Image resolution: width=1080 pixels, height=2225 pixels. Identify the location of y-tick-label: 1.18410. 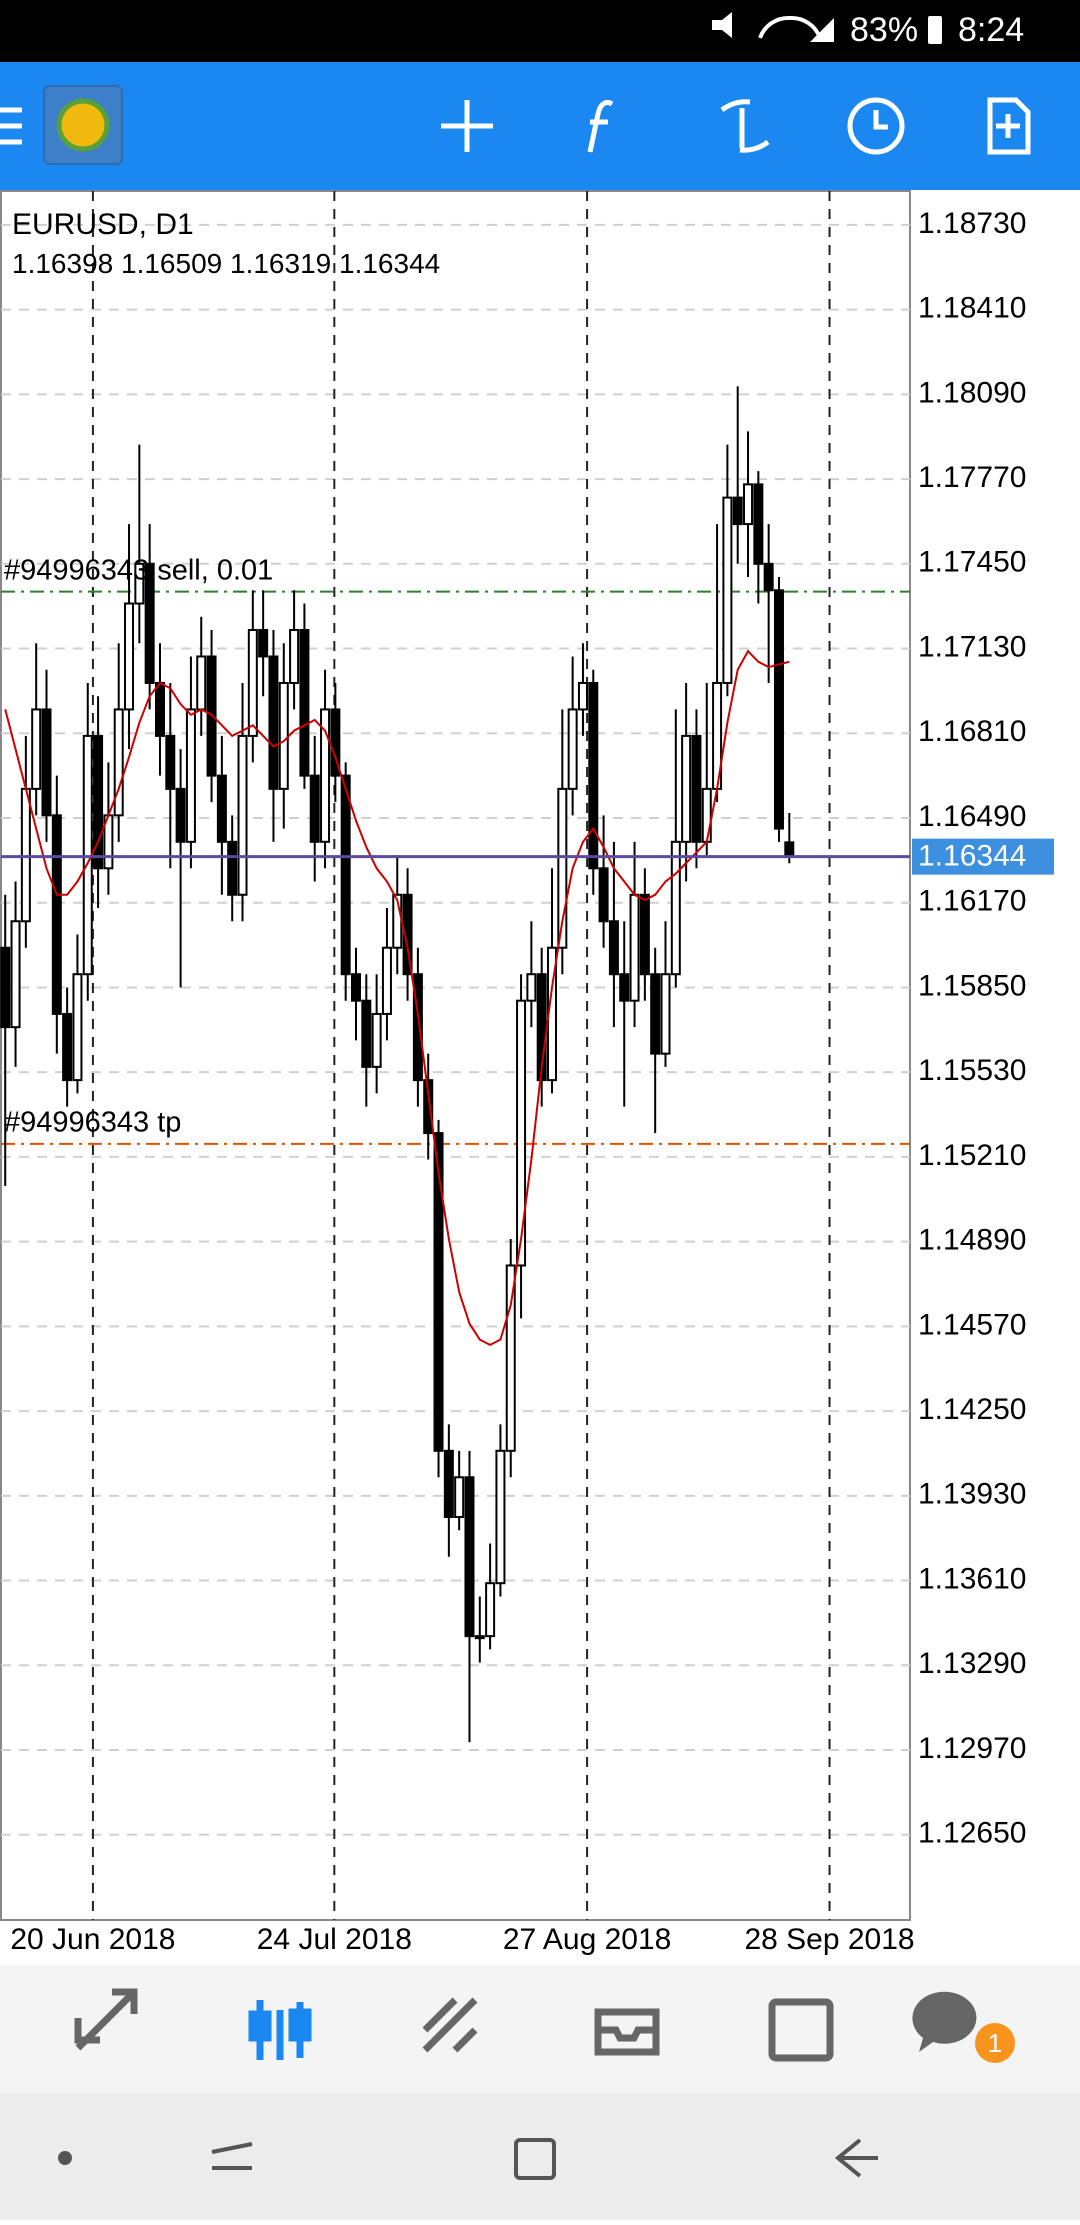
(972, 308).